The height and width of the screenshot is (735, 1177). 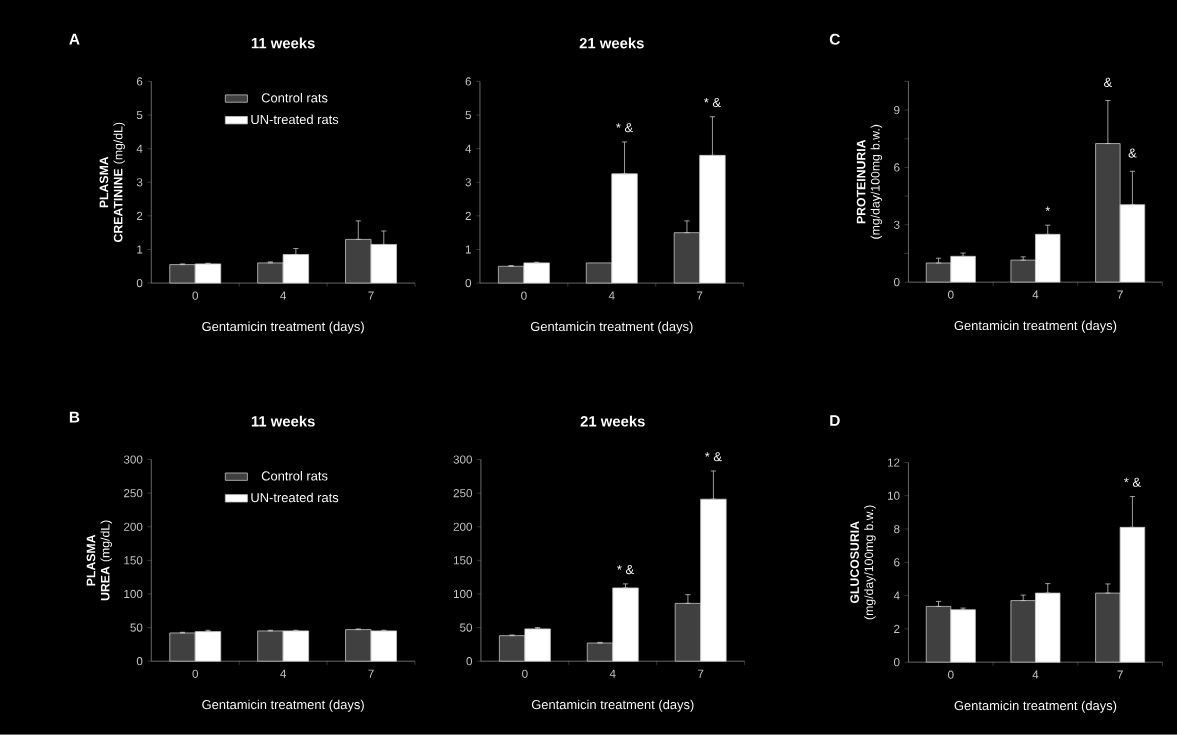 What do you see at coordinates (869, 181) in the screenshot?
I see `y-axis-title: PROTEINURIA (mg/day/100mg b.w.)` at bounding box center [869, 181].